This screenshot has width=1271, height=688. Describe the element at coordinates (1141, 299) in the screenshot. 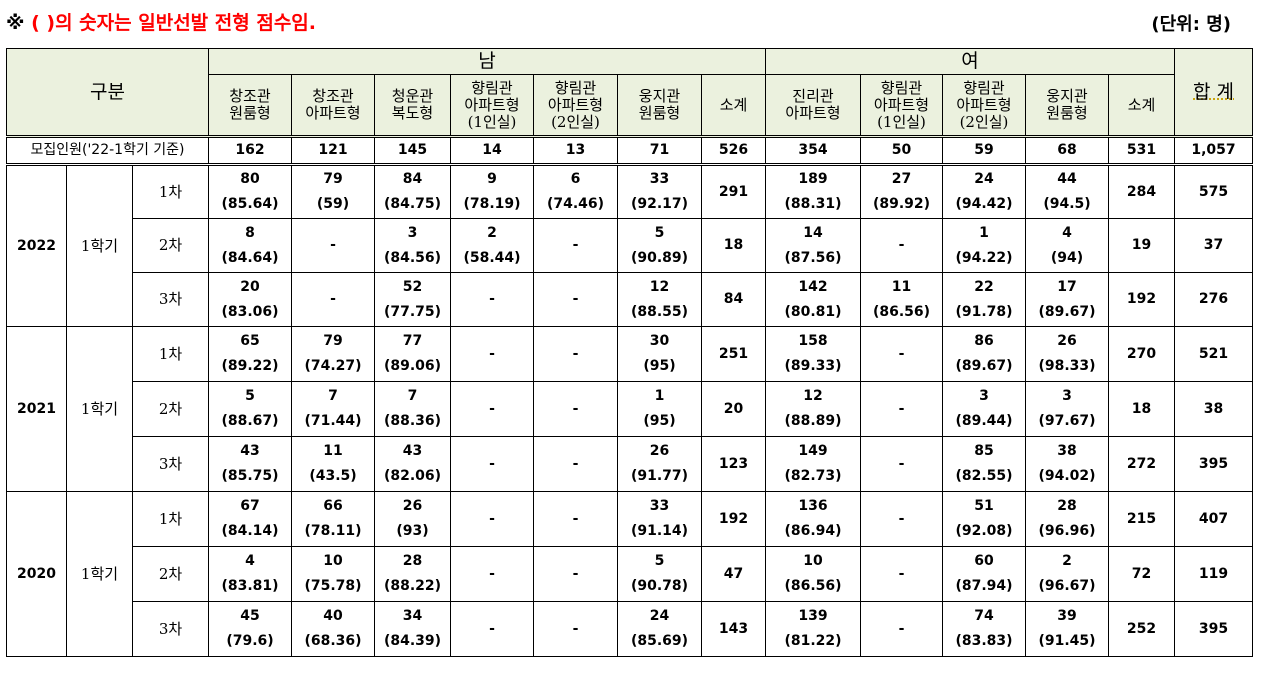

I see `count-value: 192` at that location.